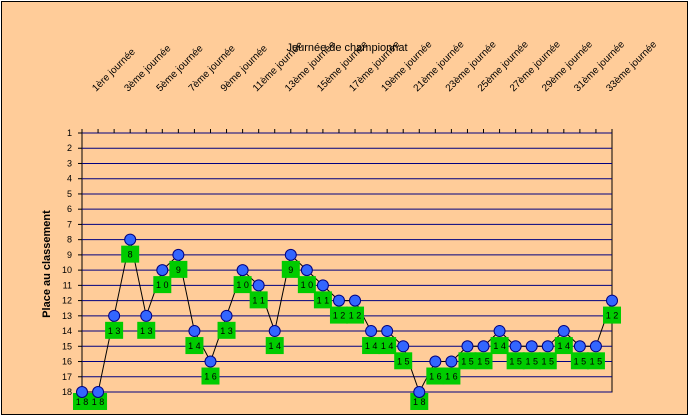  Describe the element at coordinates (67, 377) in the screenshot. I see `y-tick-label: 17` at that location.